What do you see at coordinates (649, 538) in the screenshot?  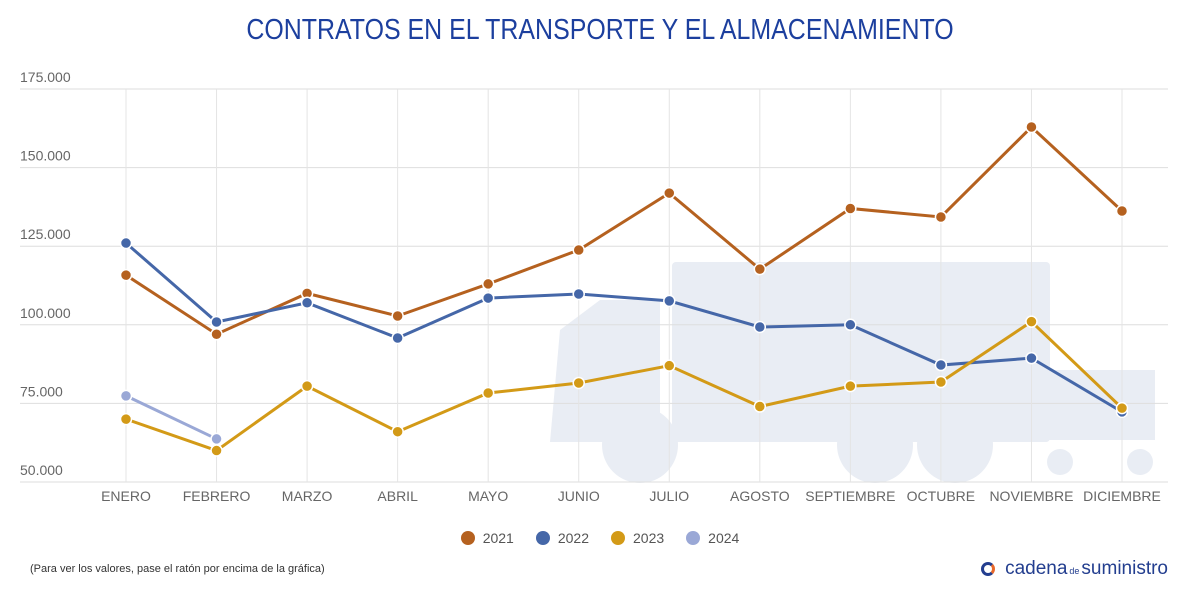 I see `legend-label: 2023` at bounding box center [649, 538].